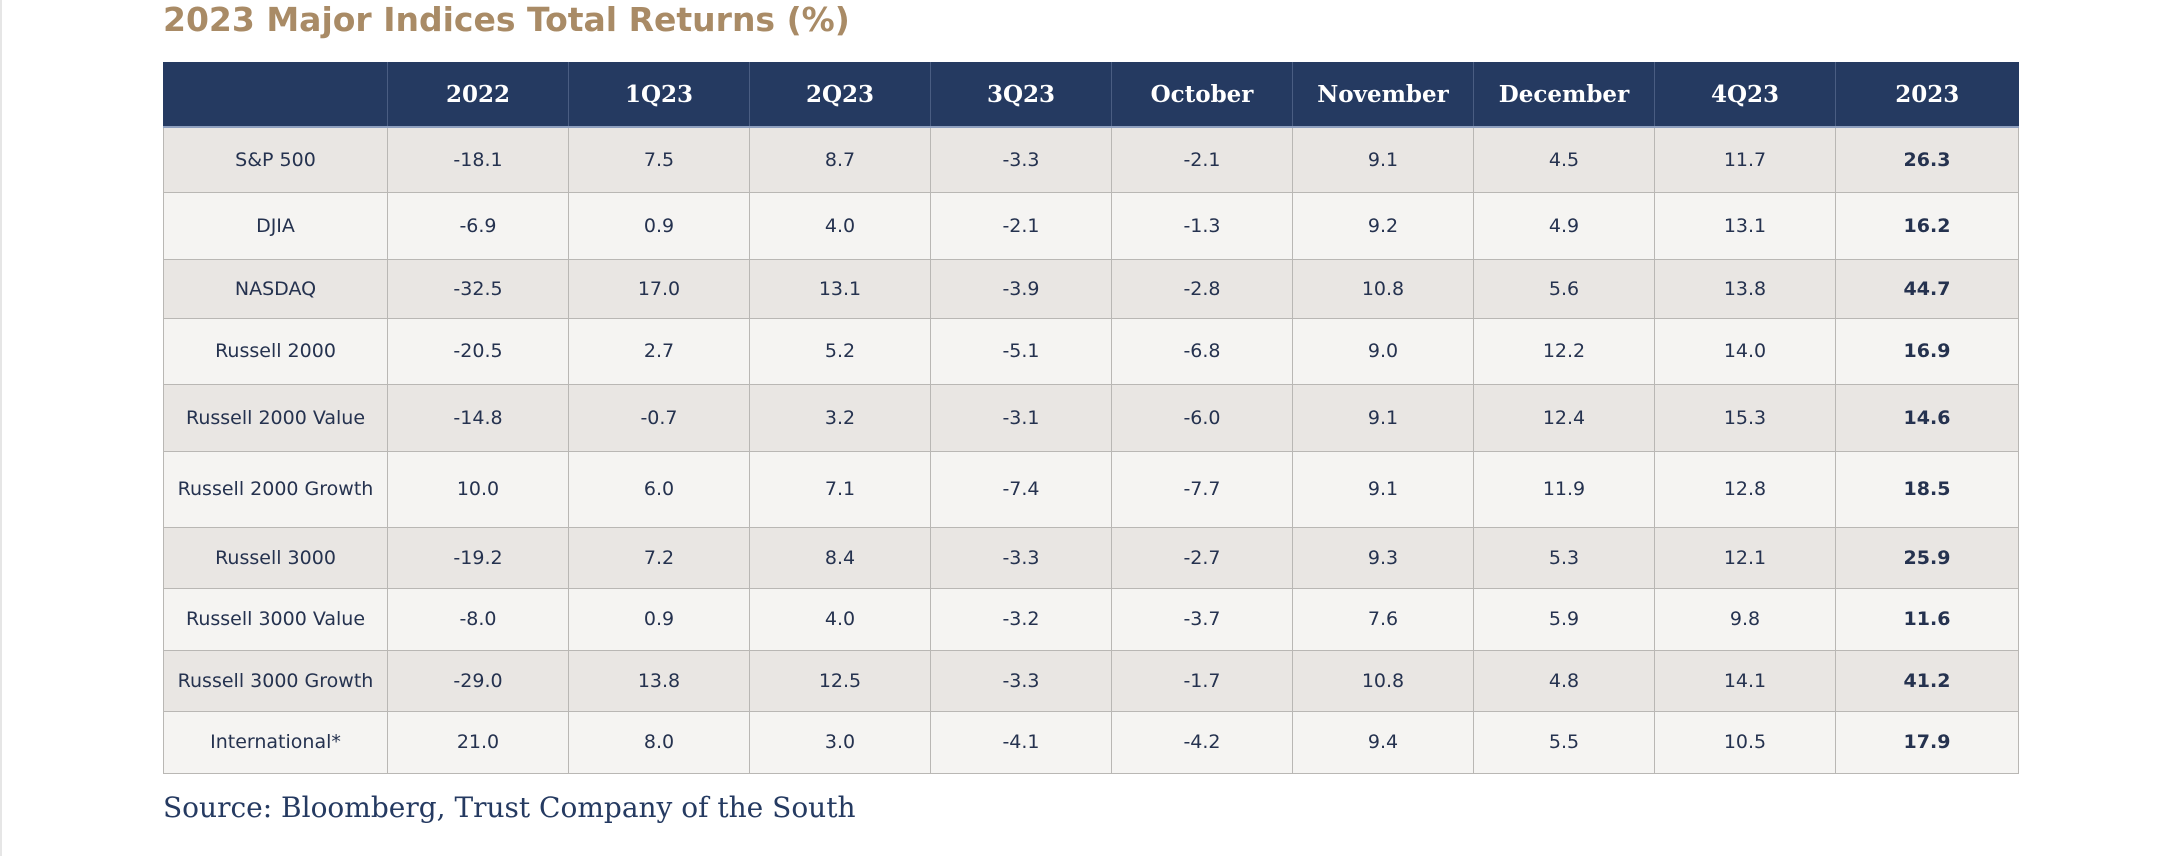 The width and height of the screenshot is (2178, 856). Describe the element at coordinates (1927, 225) in the screenshot. I see `annual-total-cell: 16.2` at that location.